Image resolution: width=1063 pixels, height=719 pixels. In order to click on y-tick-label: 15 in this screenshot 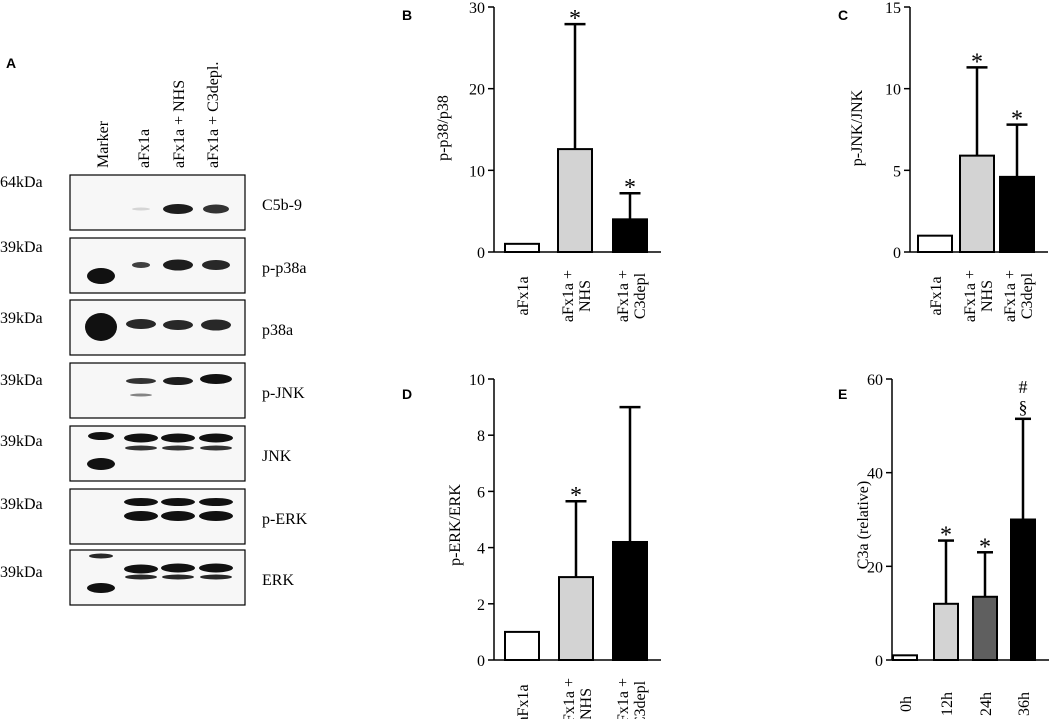, I will do `click(893, 8)`.